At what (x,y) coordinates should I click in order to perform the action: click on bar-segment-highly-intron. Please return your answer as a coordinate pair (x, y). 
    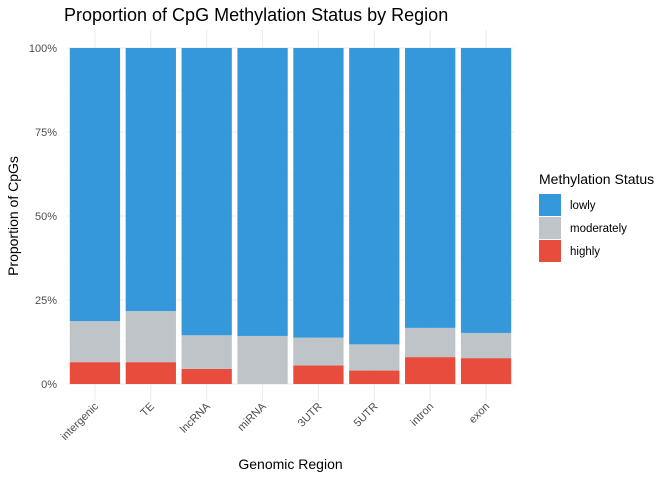
    Looking at the image, I should click on (430, 370).